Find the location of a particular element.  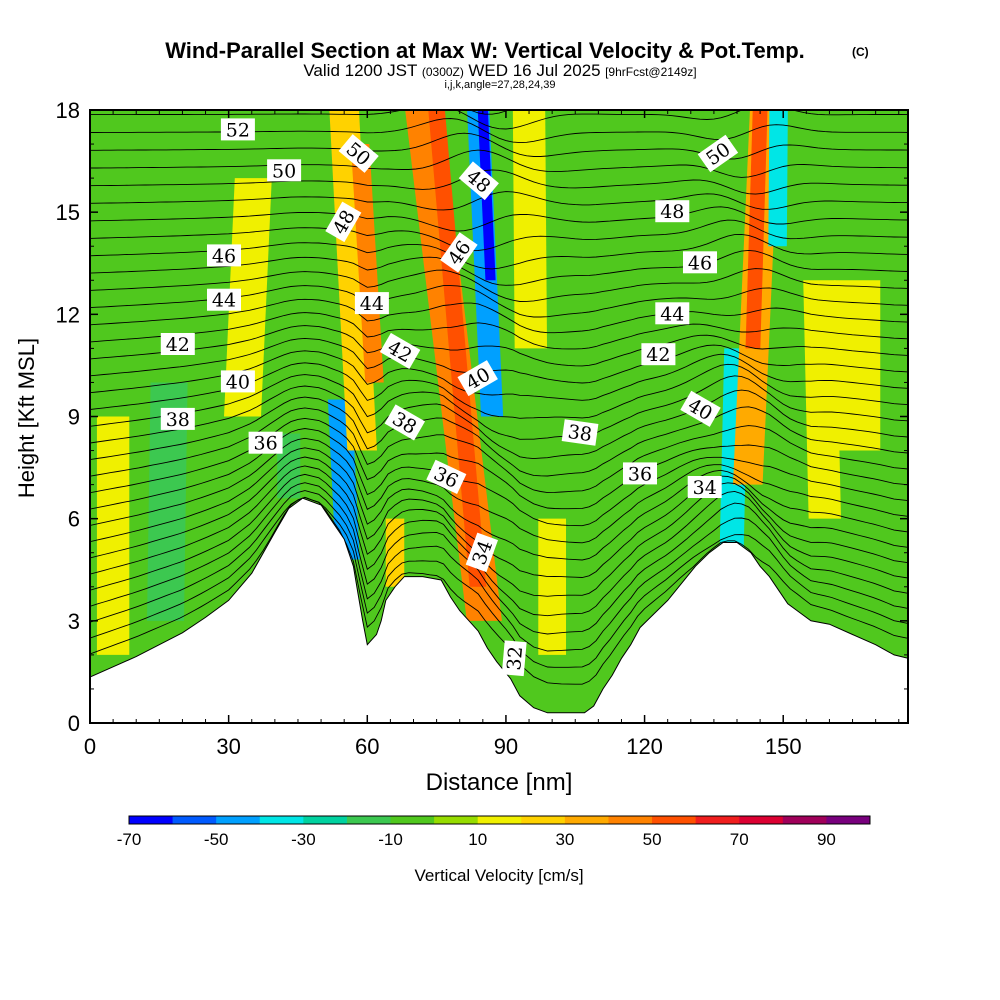

x-axis-label: Distance [nm] is located at coordinates (499, 782).